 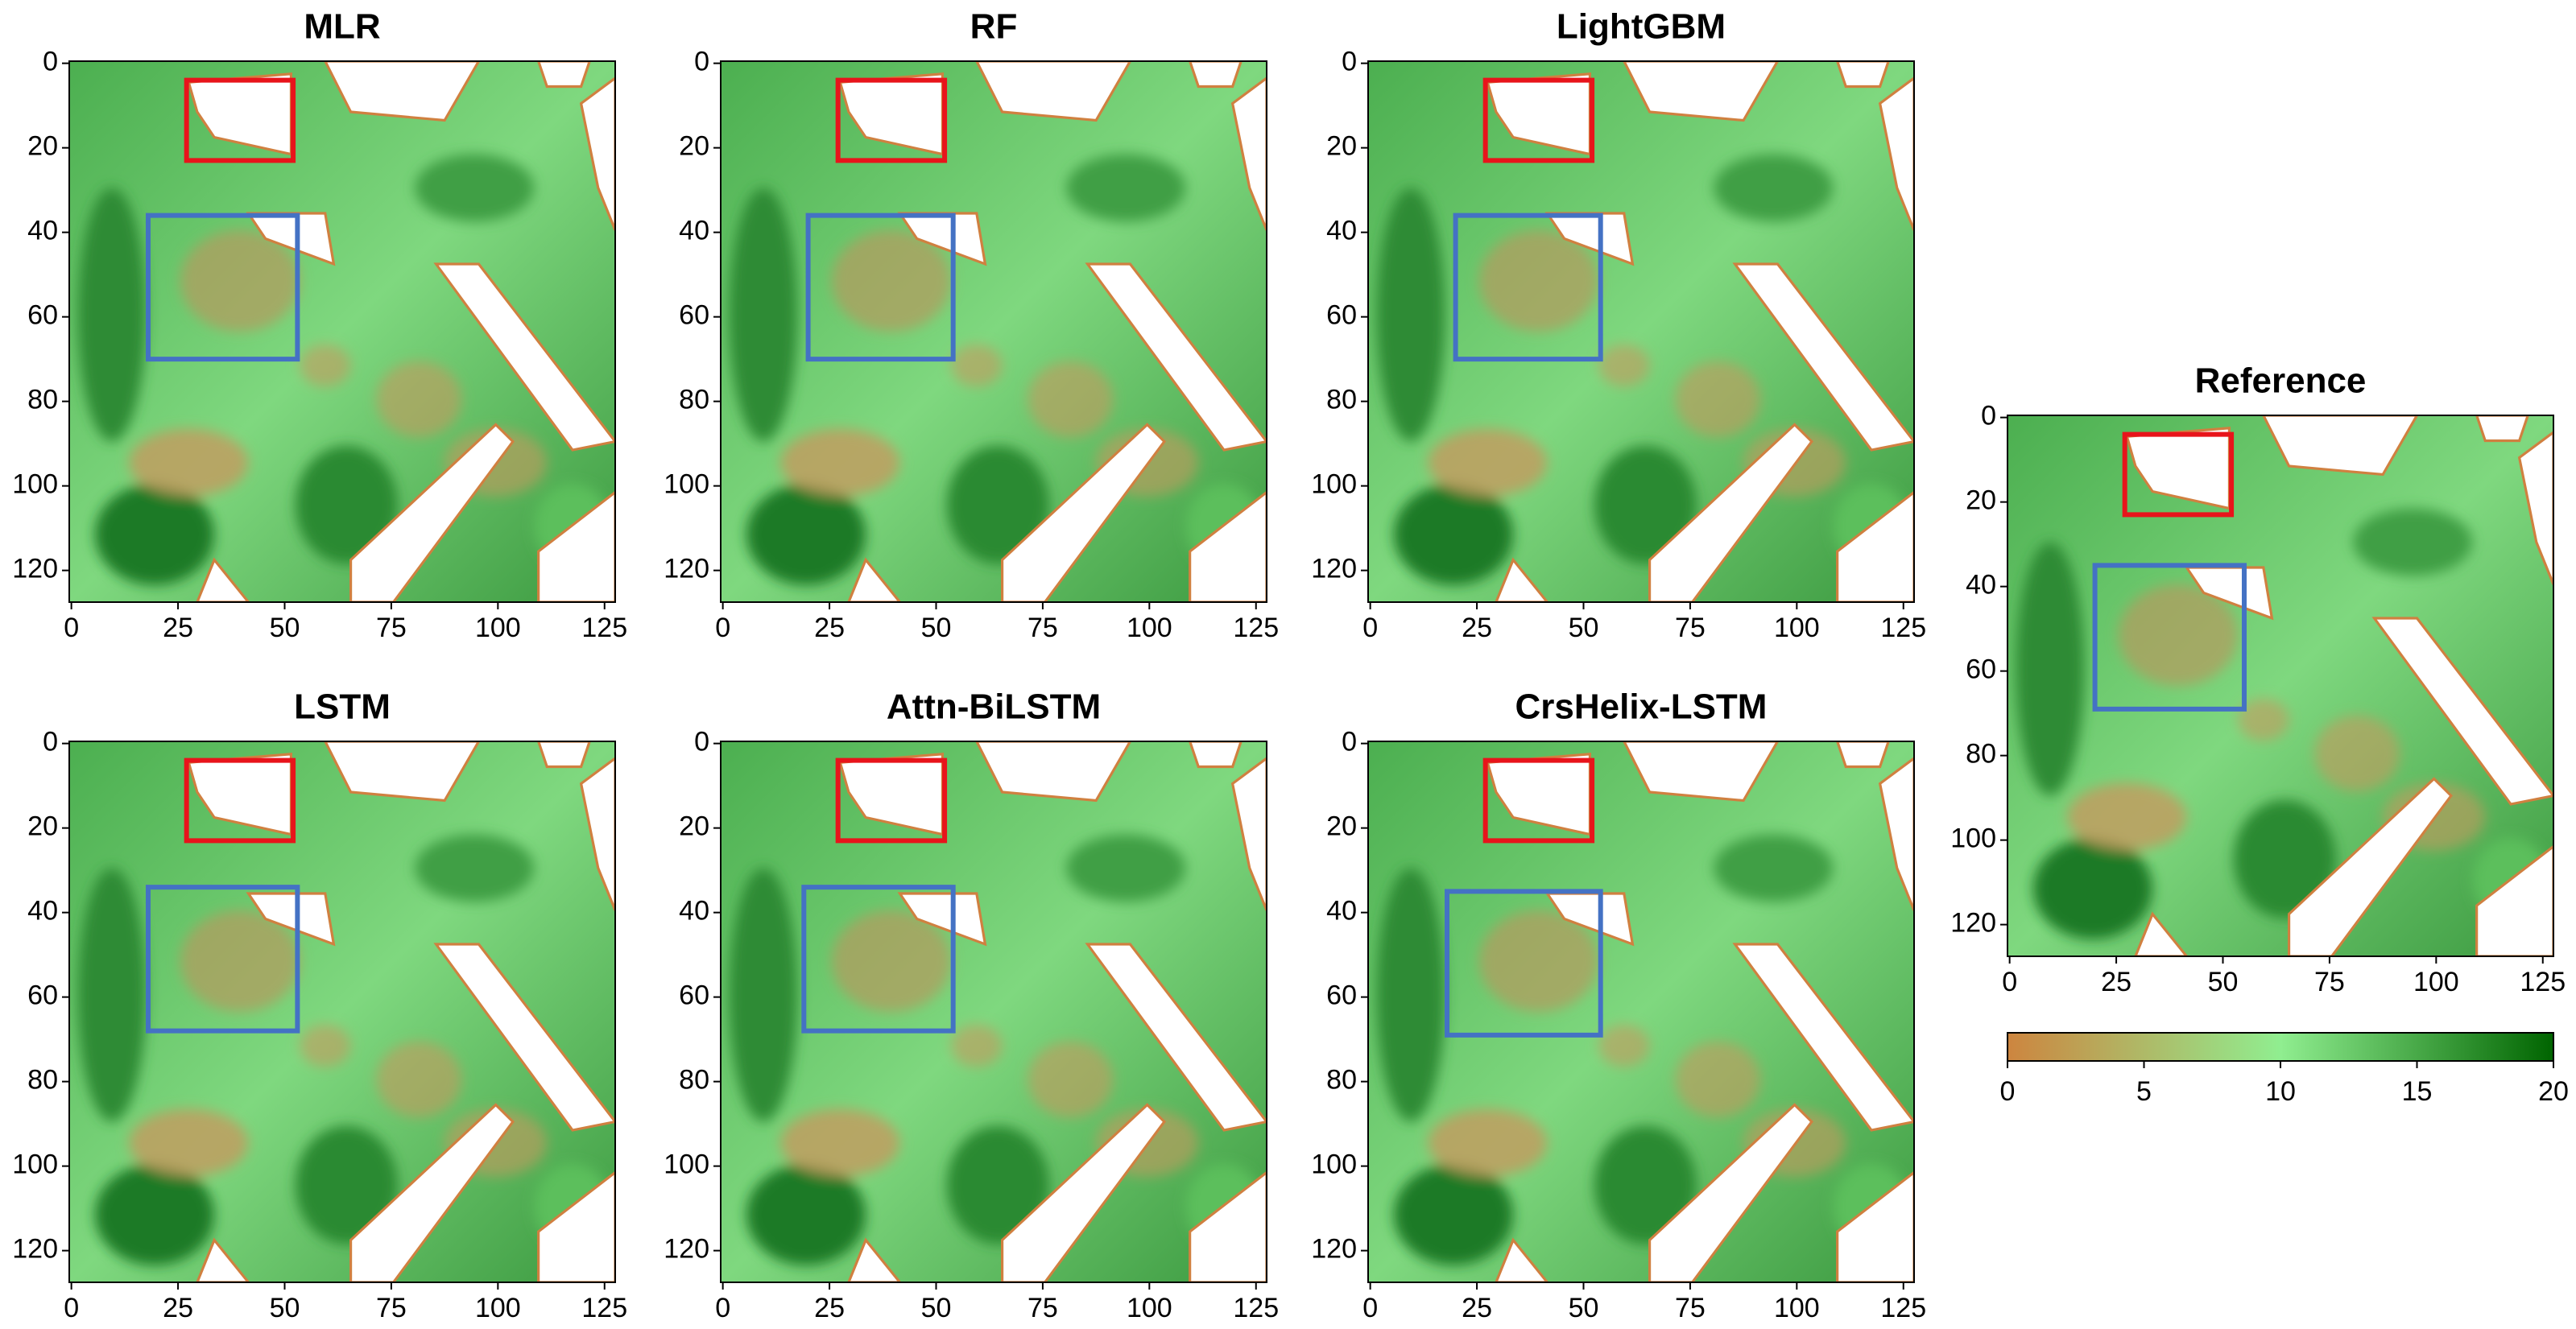 I want to click on panel: RF 0 25 50 75 100 125 0 20 40 60 80 100 120, so click(x=972, y=325).